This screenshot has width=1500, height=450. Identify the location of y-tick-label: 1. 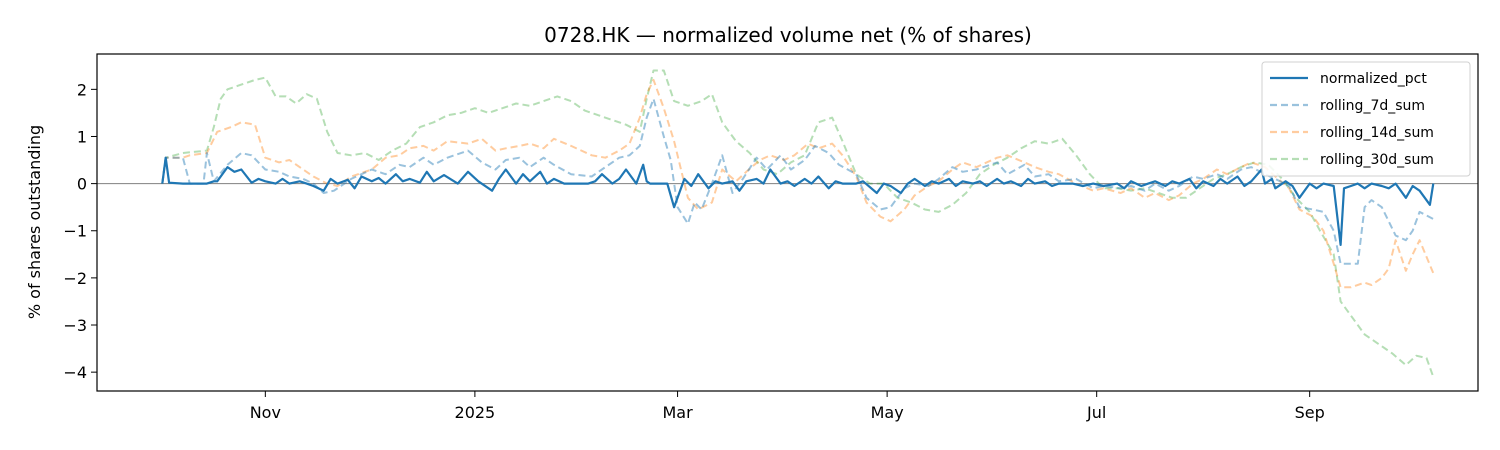
(82, 136).